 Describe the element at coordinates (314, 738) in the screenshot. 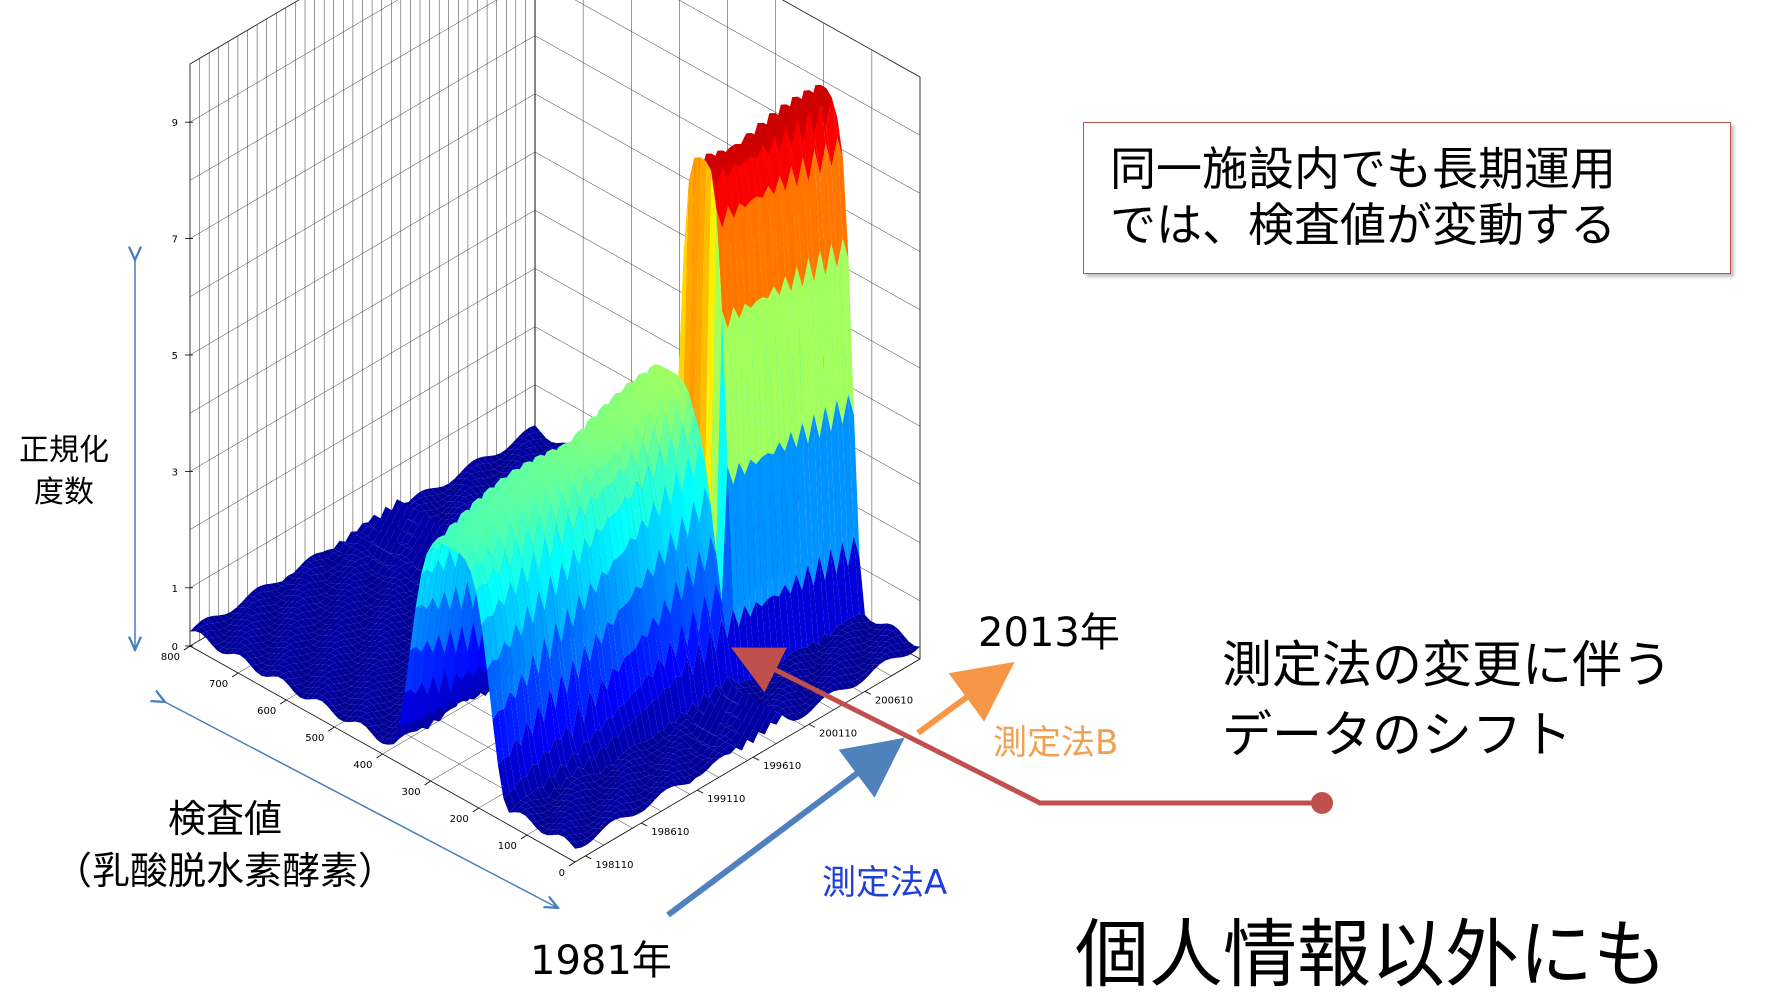

I see `x-tick-label: 500` at that location.